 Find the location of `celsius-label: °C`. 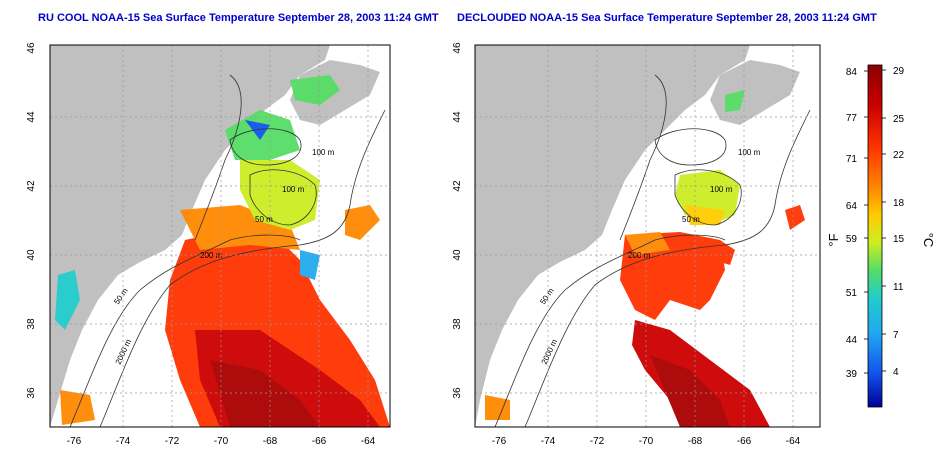

celsius-label: °C is located at coordinates (928, 240).